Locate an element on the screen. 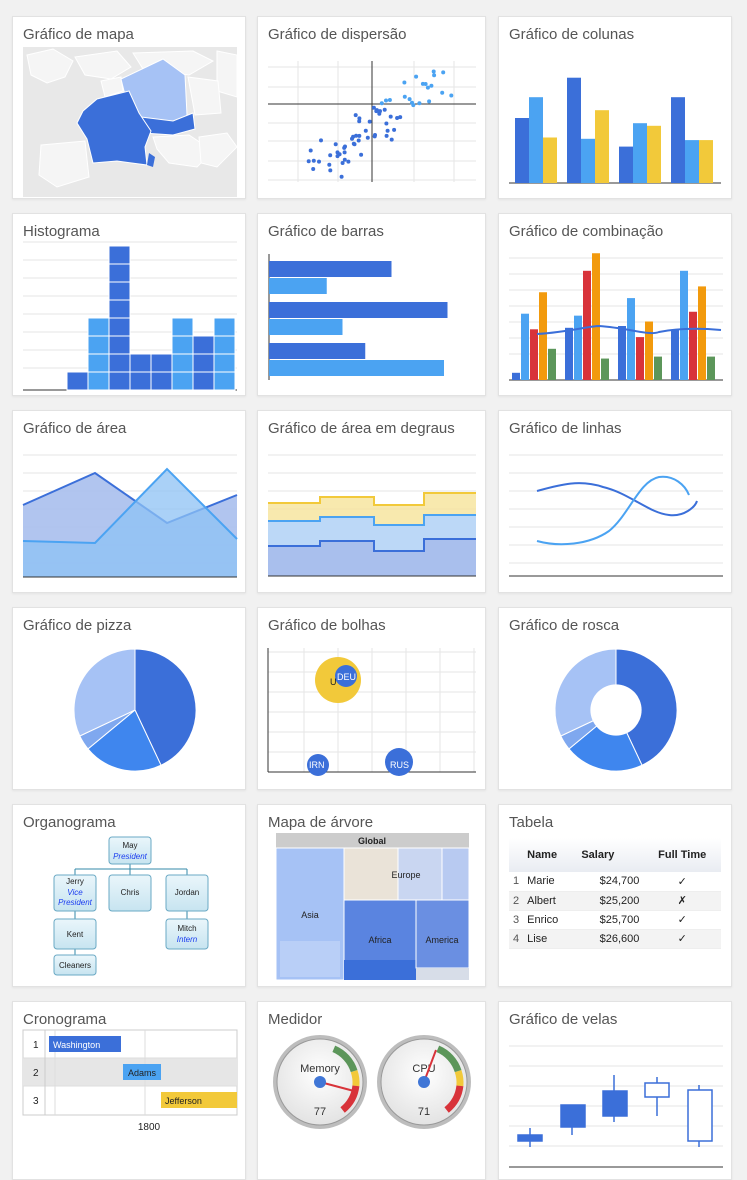 The width and height of the screenshot is (747, 1180). card-pie-chart: Gráfico de pizza is located at coordinates (129, 698).